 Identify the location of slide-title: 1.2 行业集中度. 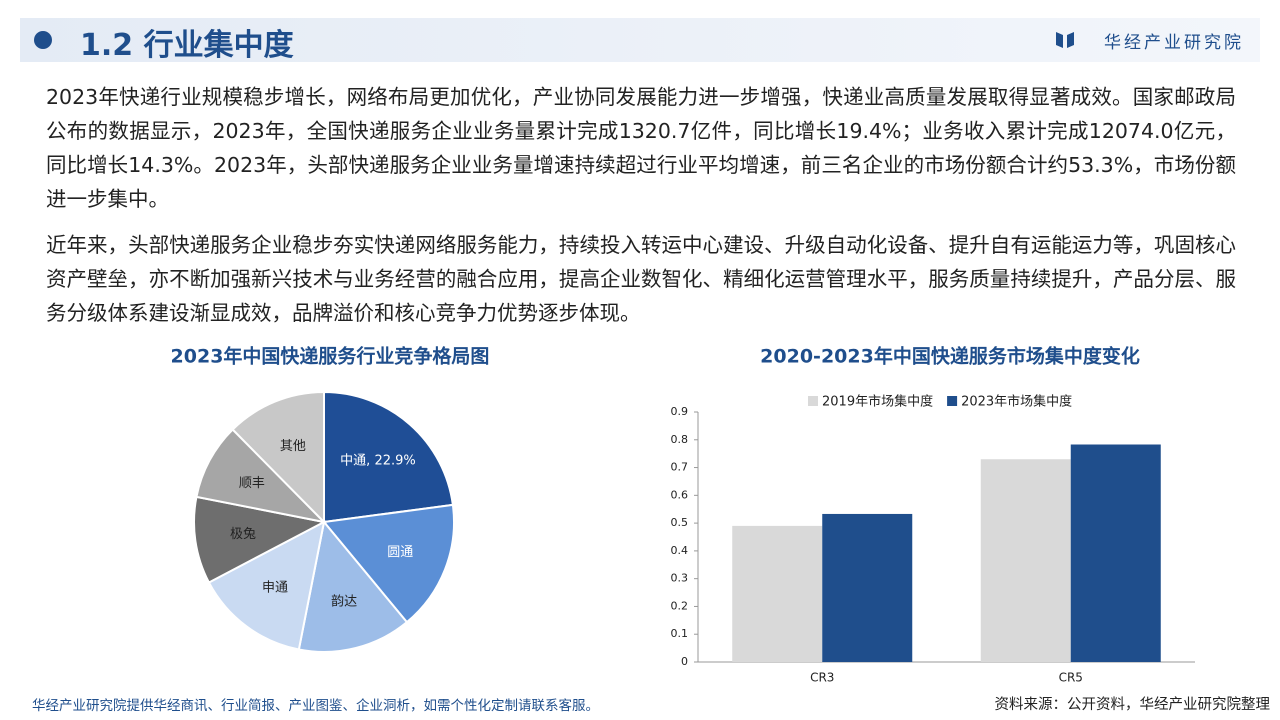
(187, 45).